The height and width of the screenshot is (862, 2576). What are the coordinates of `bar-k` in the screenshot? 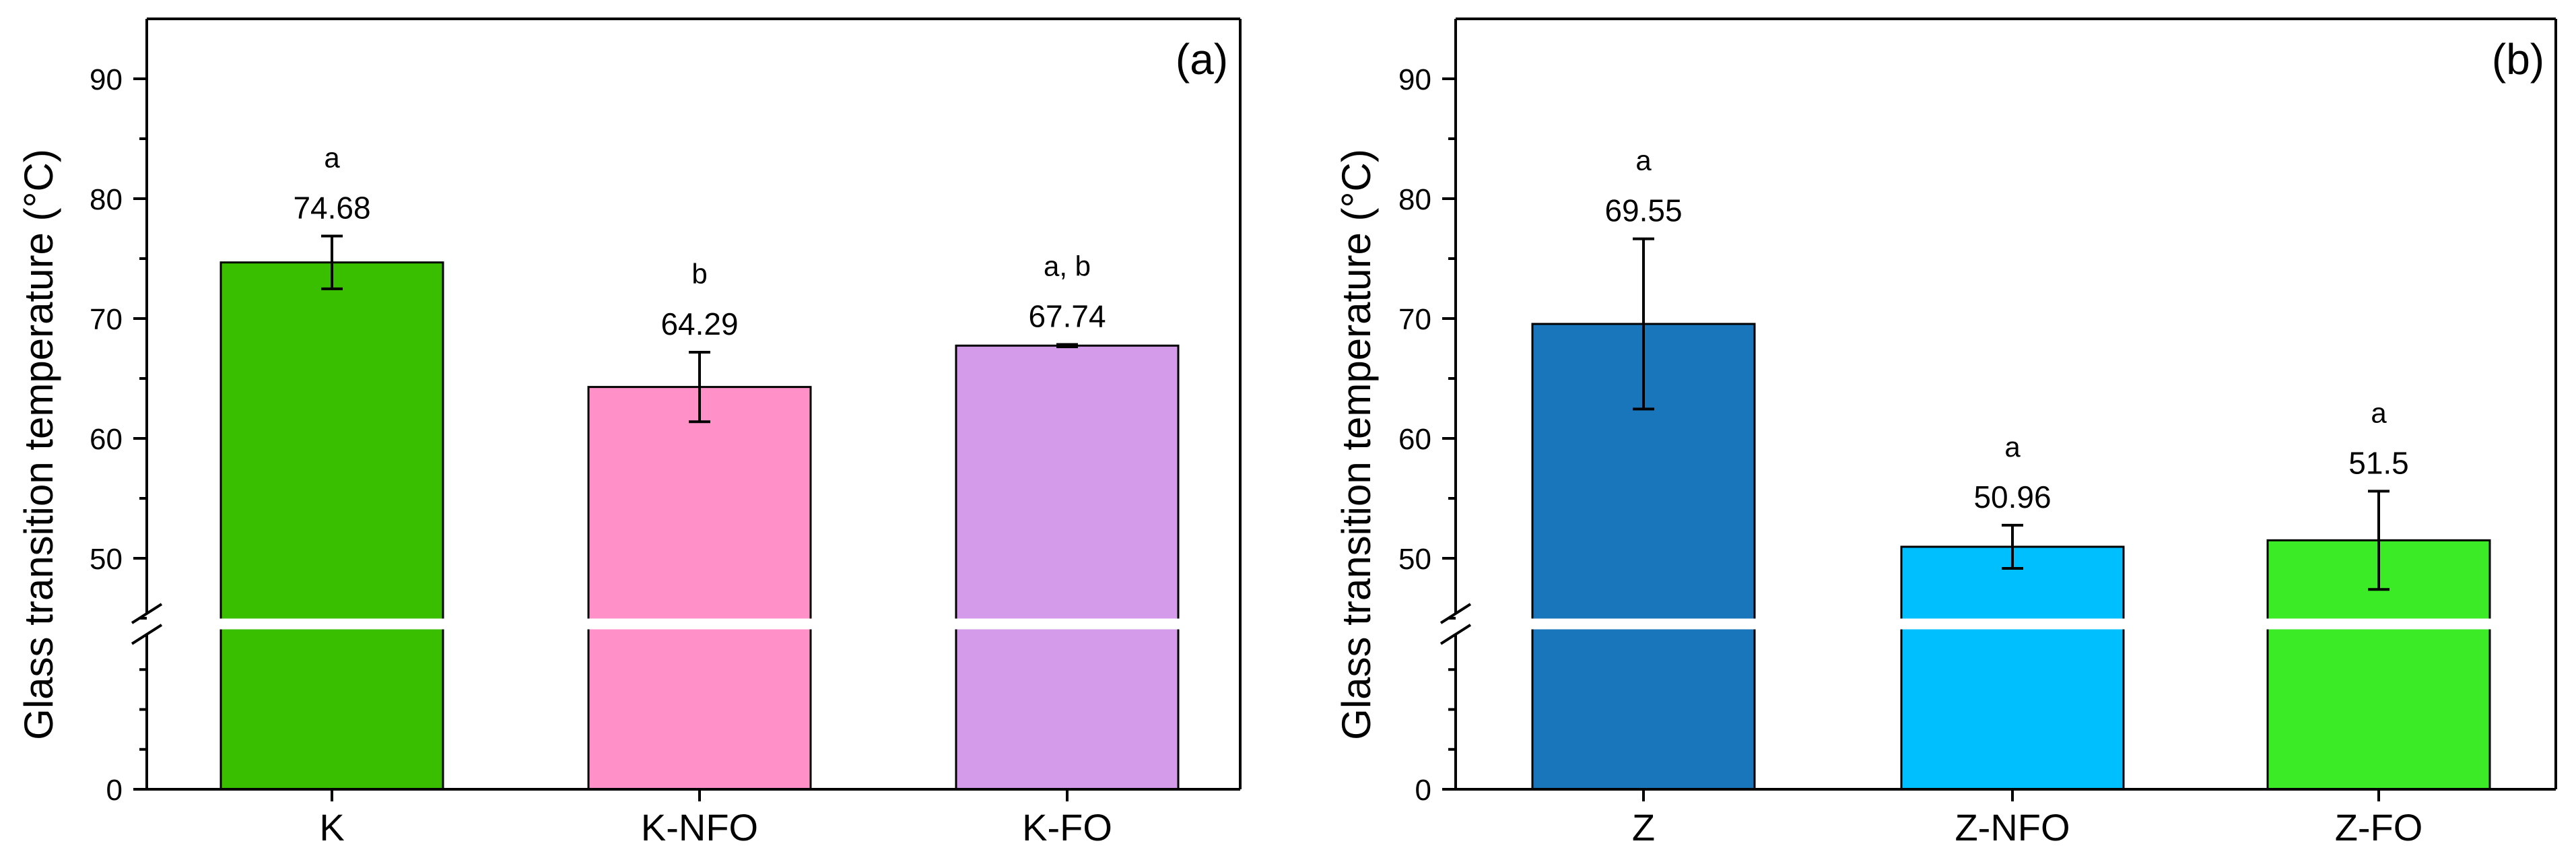 It's located at (331, 526).